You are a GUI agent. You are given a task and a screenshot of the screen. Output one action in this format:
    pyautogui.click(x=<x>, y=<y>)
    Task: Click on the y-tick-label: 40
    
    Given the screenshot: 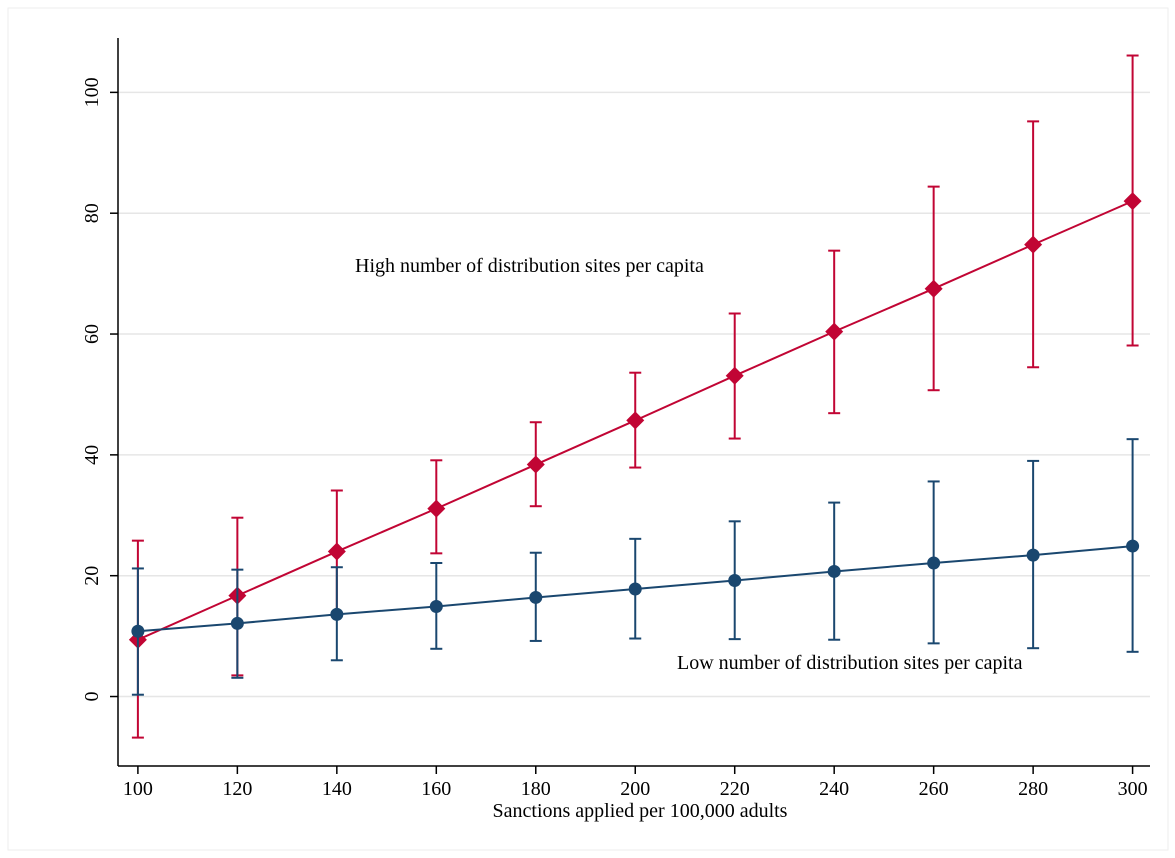 What is the action you would take?
    pyautogui.click(x=92, y=455)
    